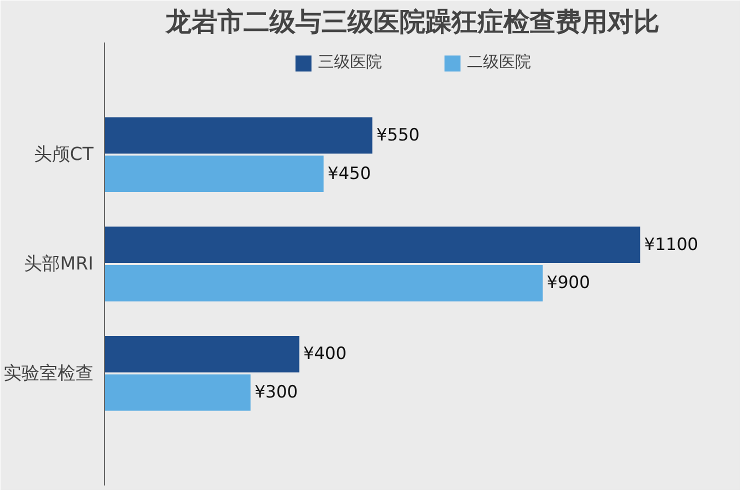  What do you see at coordinates (49, 373) in the screenshot?
I see `y-tick-label: 实验室检查` at bounding box center [49, 373].